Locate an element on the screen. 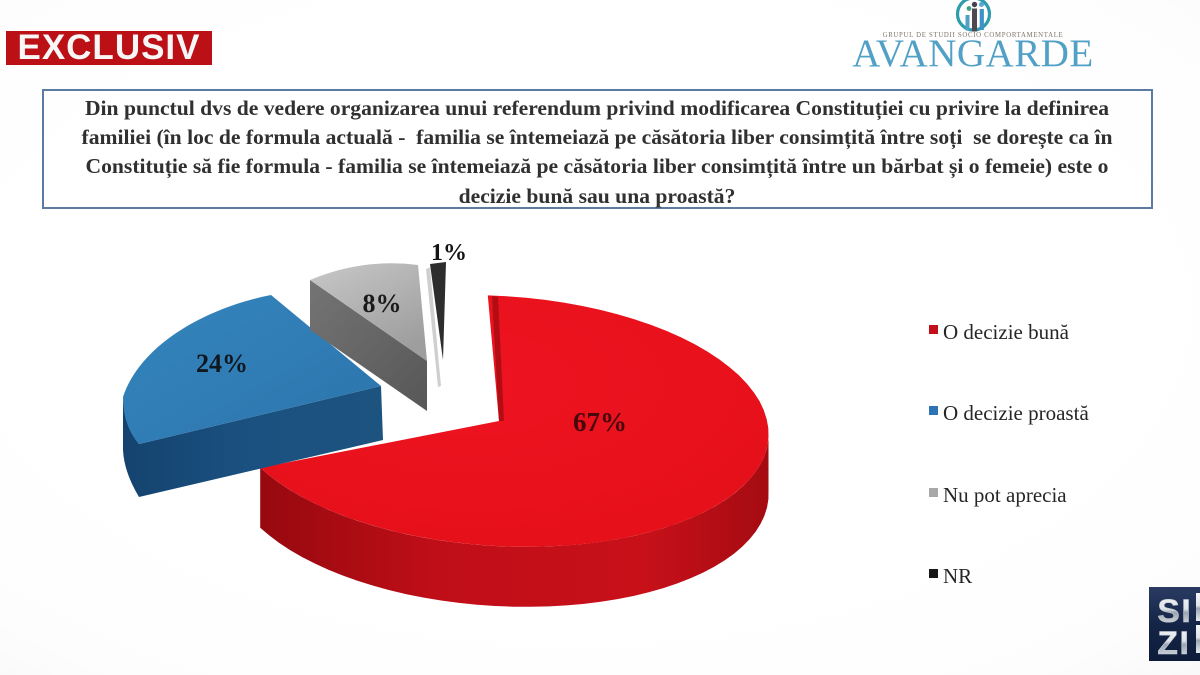  svg-text: 24% is located at coordinates (222, 363).